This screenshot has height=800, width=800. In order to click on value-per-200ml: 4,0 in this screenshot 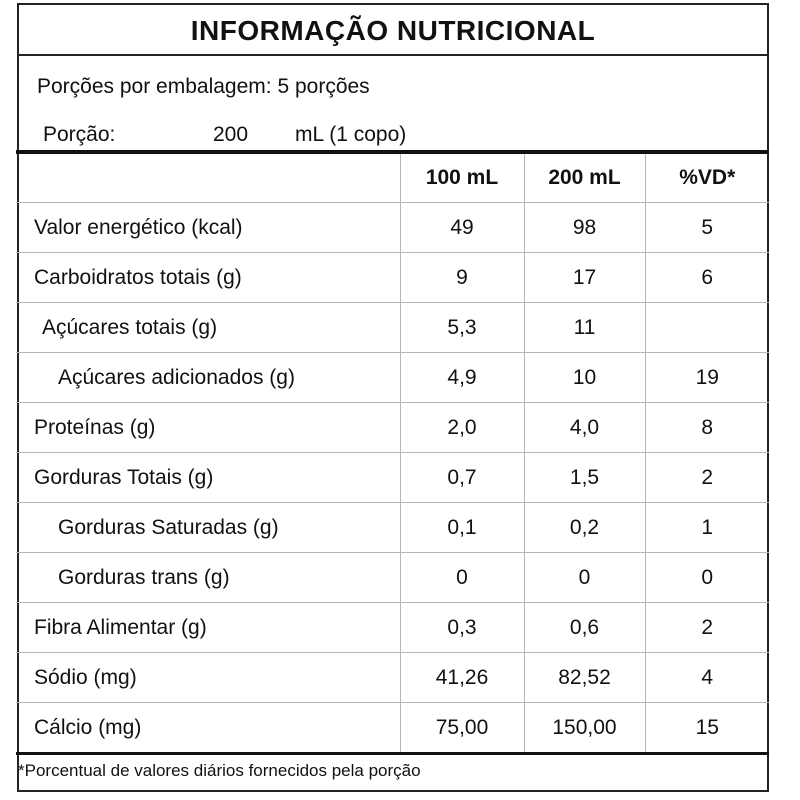, I will do `click(584, 427)`.